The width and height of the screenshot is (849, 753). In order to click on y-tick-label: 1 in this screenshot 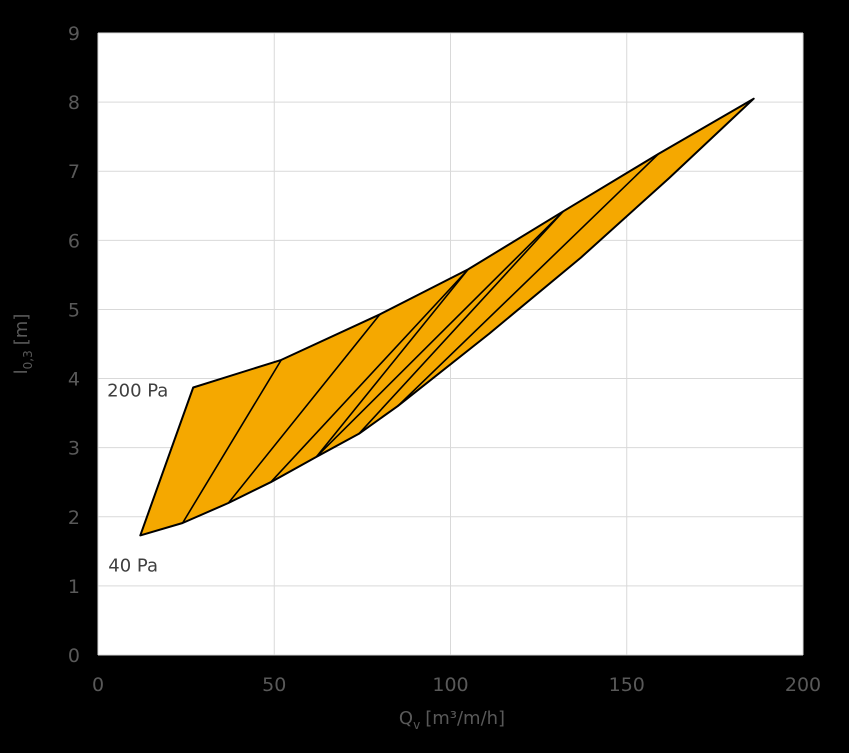, I will do `click(74, 587)`.